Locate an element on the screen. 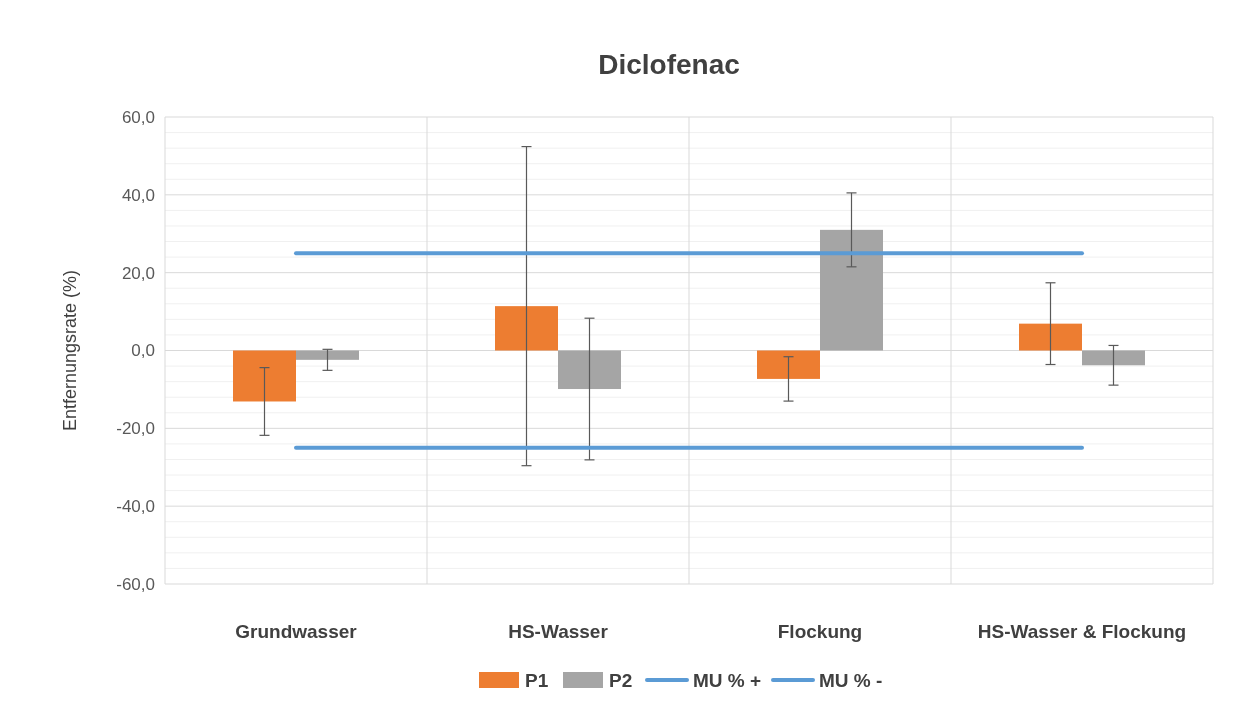  legend-label: P2 is located at coordinates (621, 680).